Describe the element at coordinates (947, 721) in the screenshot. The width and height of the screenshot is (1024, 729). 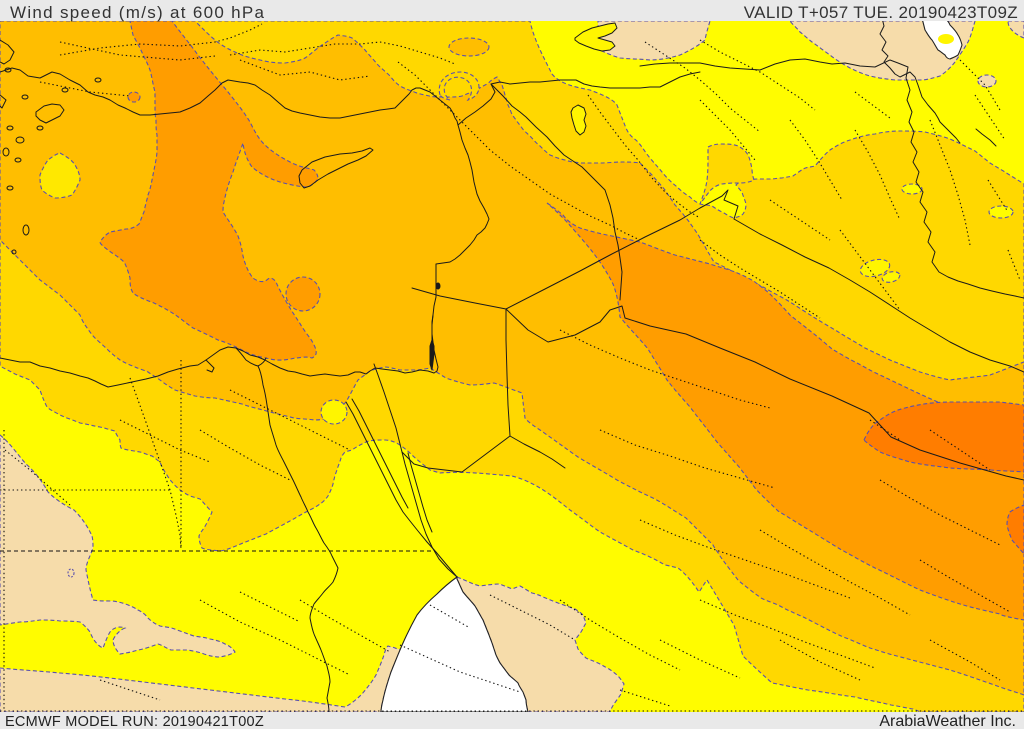
I see `svg-text: ArabiaWeather Inc.` at that location.